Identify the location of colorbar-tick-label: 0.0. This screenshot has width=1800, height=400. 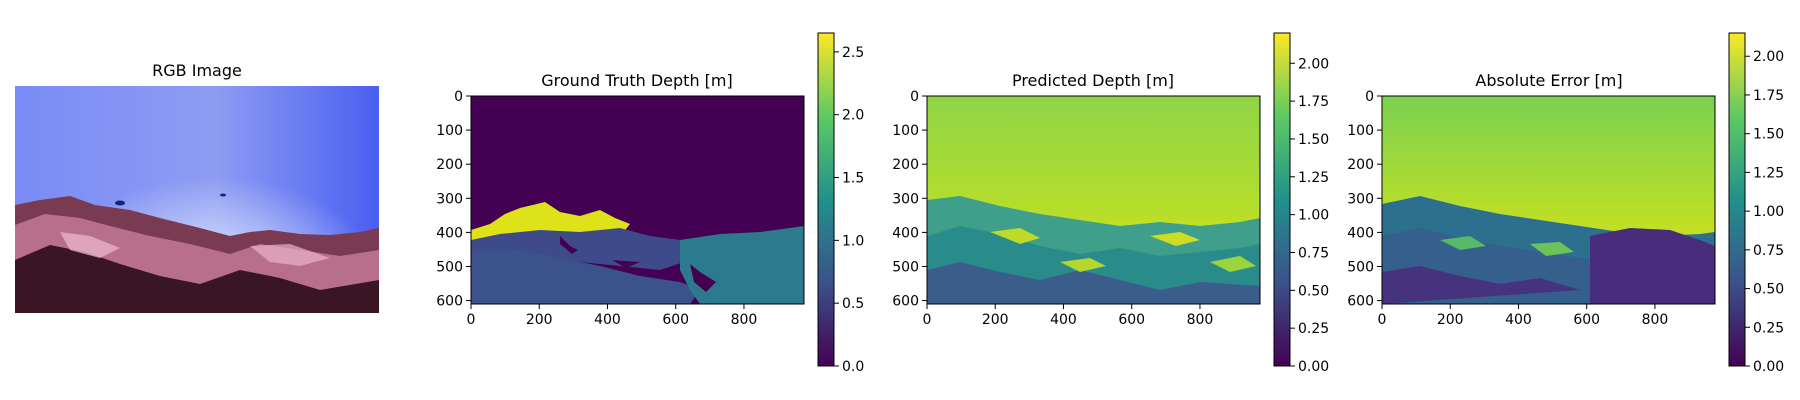
(853, 367).